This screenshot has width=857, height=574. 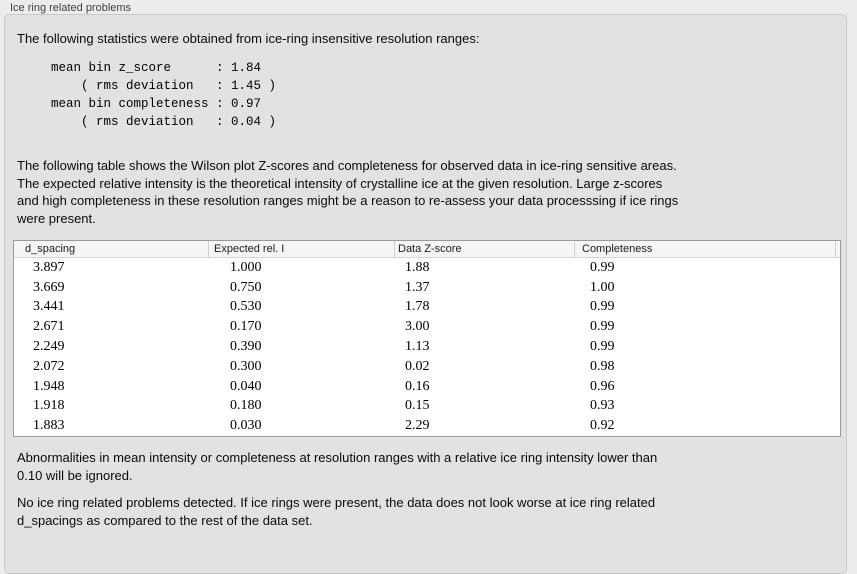 What do you see at coordinates (49, 327) in the screenshot?
I see `cell-d-spacing: 2.671` at bounding box center [49, 327].